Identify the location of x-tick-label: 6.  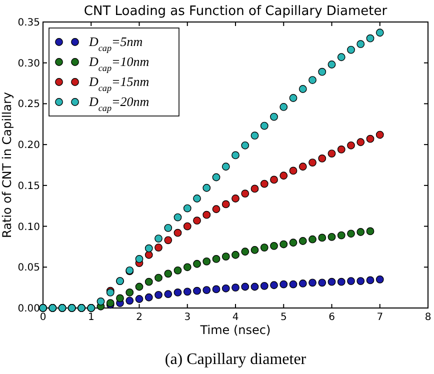
(331, 317).